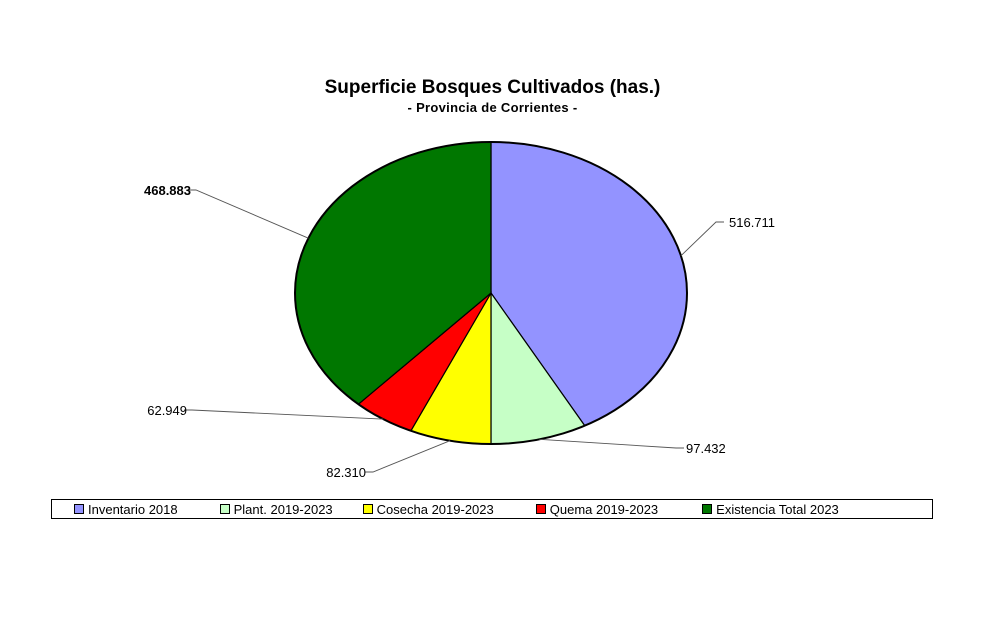 The width and height of the screenshot is (1000, 620). Describe the element at coordinates (435, 509) in the screenshot. I see `legend-label: Cosecha 2019-2023` at that location.